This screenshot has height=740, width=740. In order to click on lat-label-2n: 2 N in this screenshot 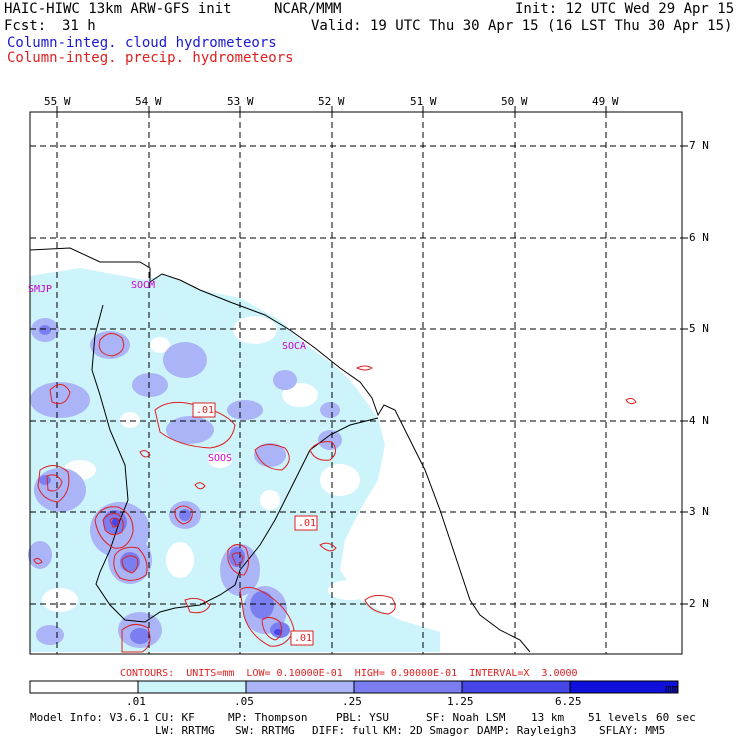, I will do `click(699, 603)`.